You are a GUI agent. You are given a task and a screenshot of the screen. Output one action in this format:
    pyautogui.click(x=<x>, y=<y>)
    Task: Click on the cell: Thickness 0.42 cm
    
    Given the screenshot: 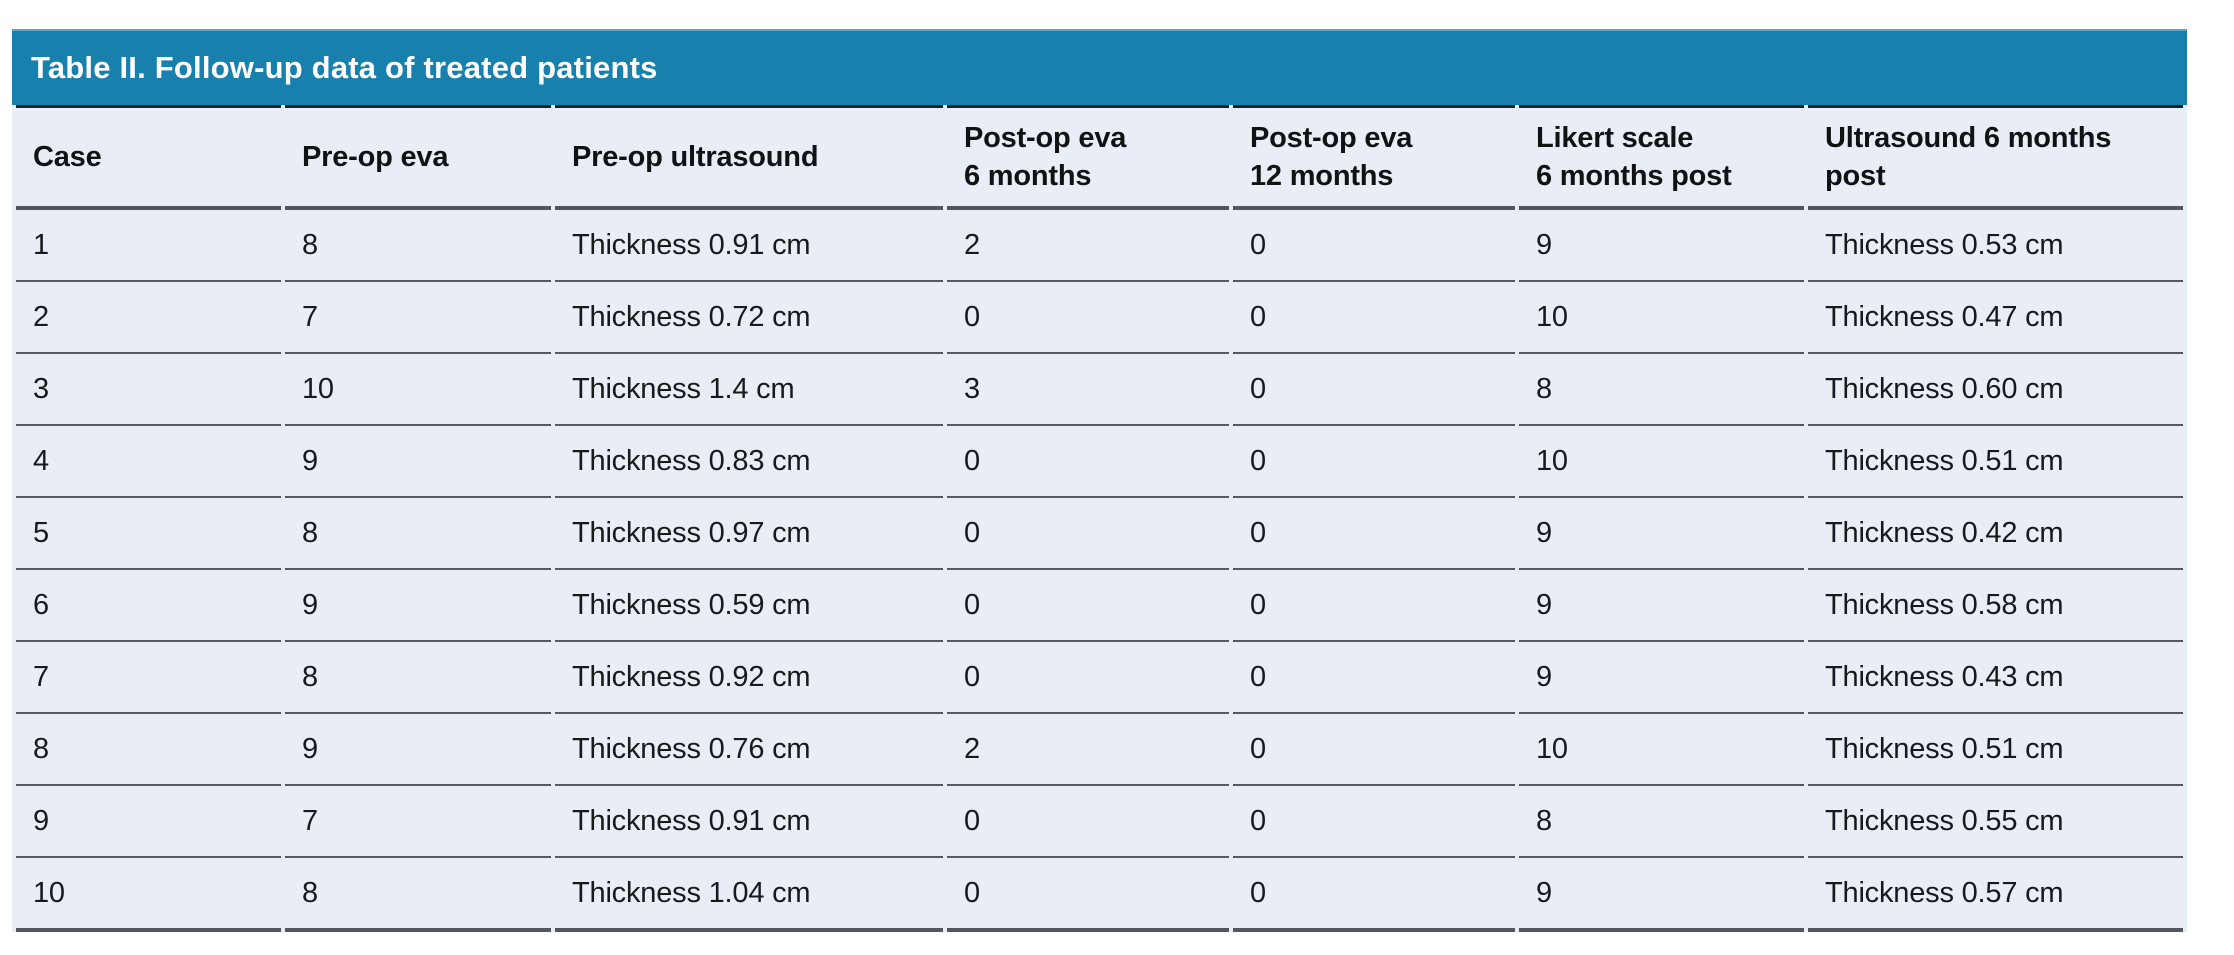 What is the action you would take?
    pyautogui.click(x=1995, y=534)
    